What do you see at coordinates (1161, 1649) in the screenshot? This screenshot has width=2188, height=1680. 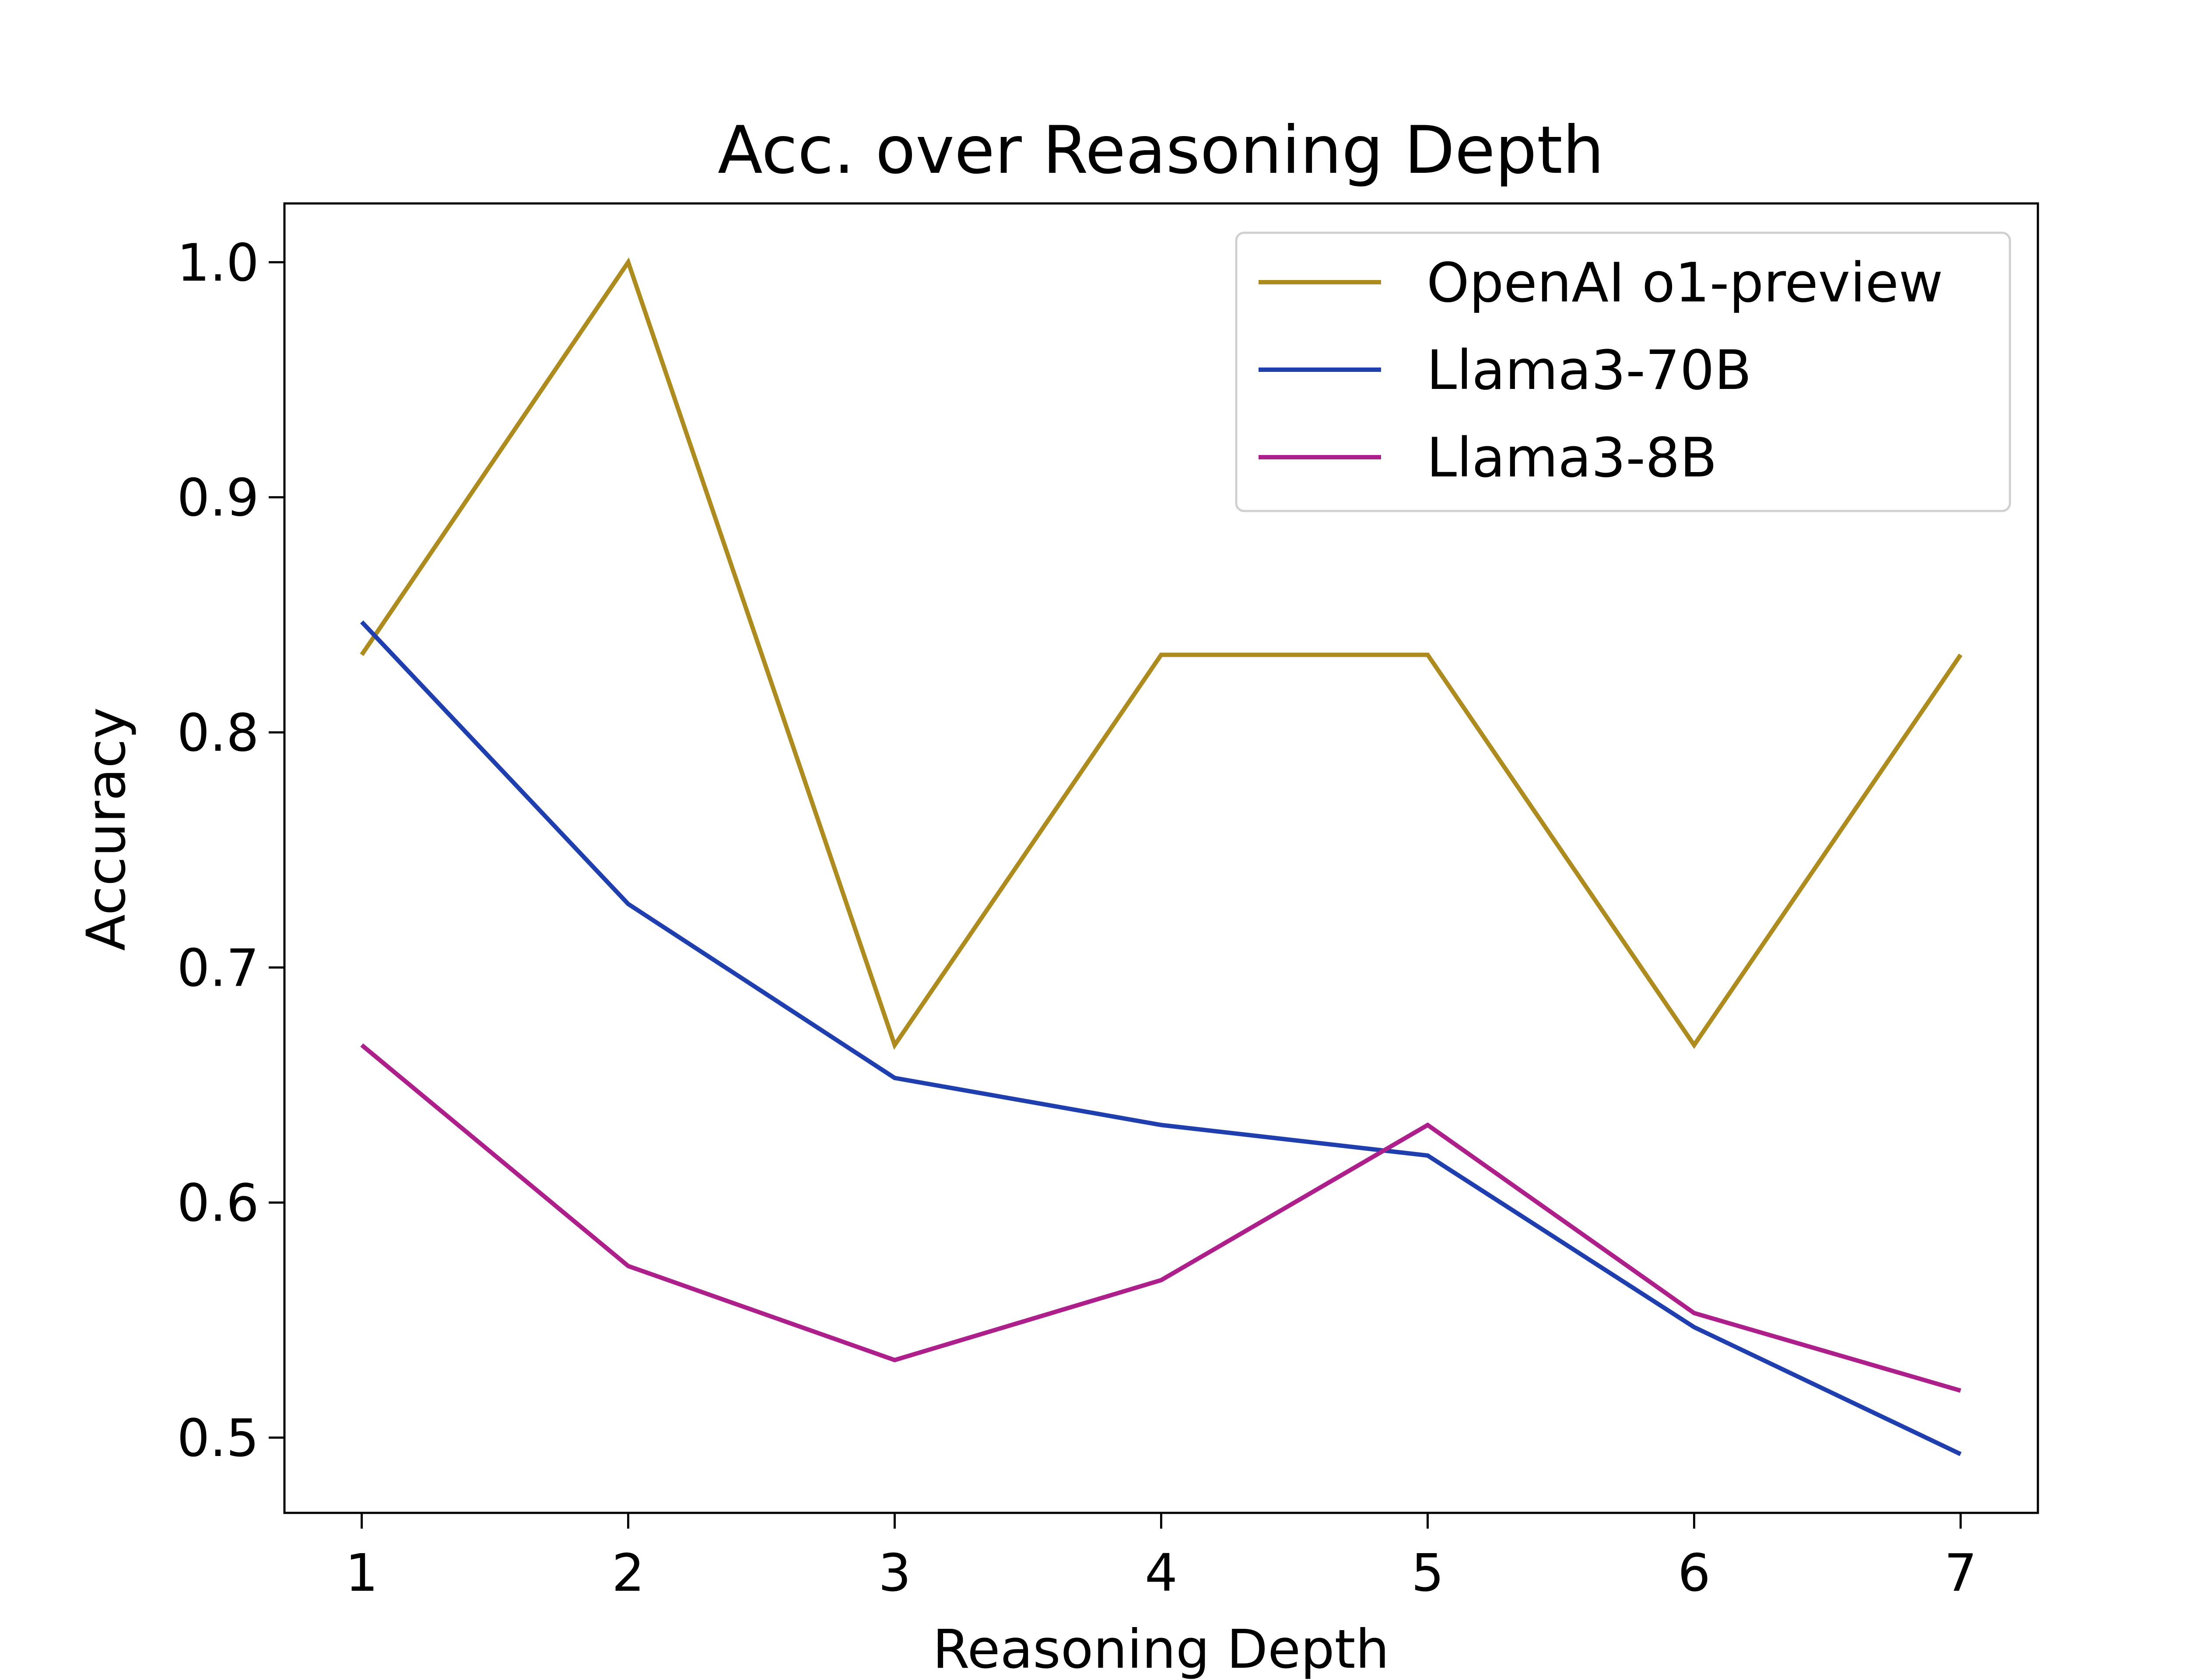 I see `x-axis-label: Reasoning Depth` at bounding box center [1161, 1649].